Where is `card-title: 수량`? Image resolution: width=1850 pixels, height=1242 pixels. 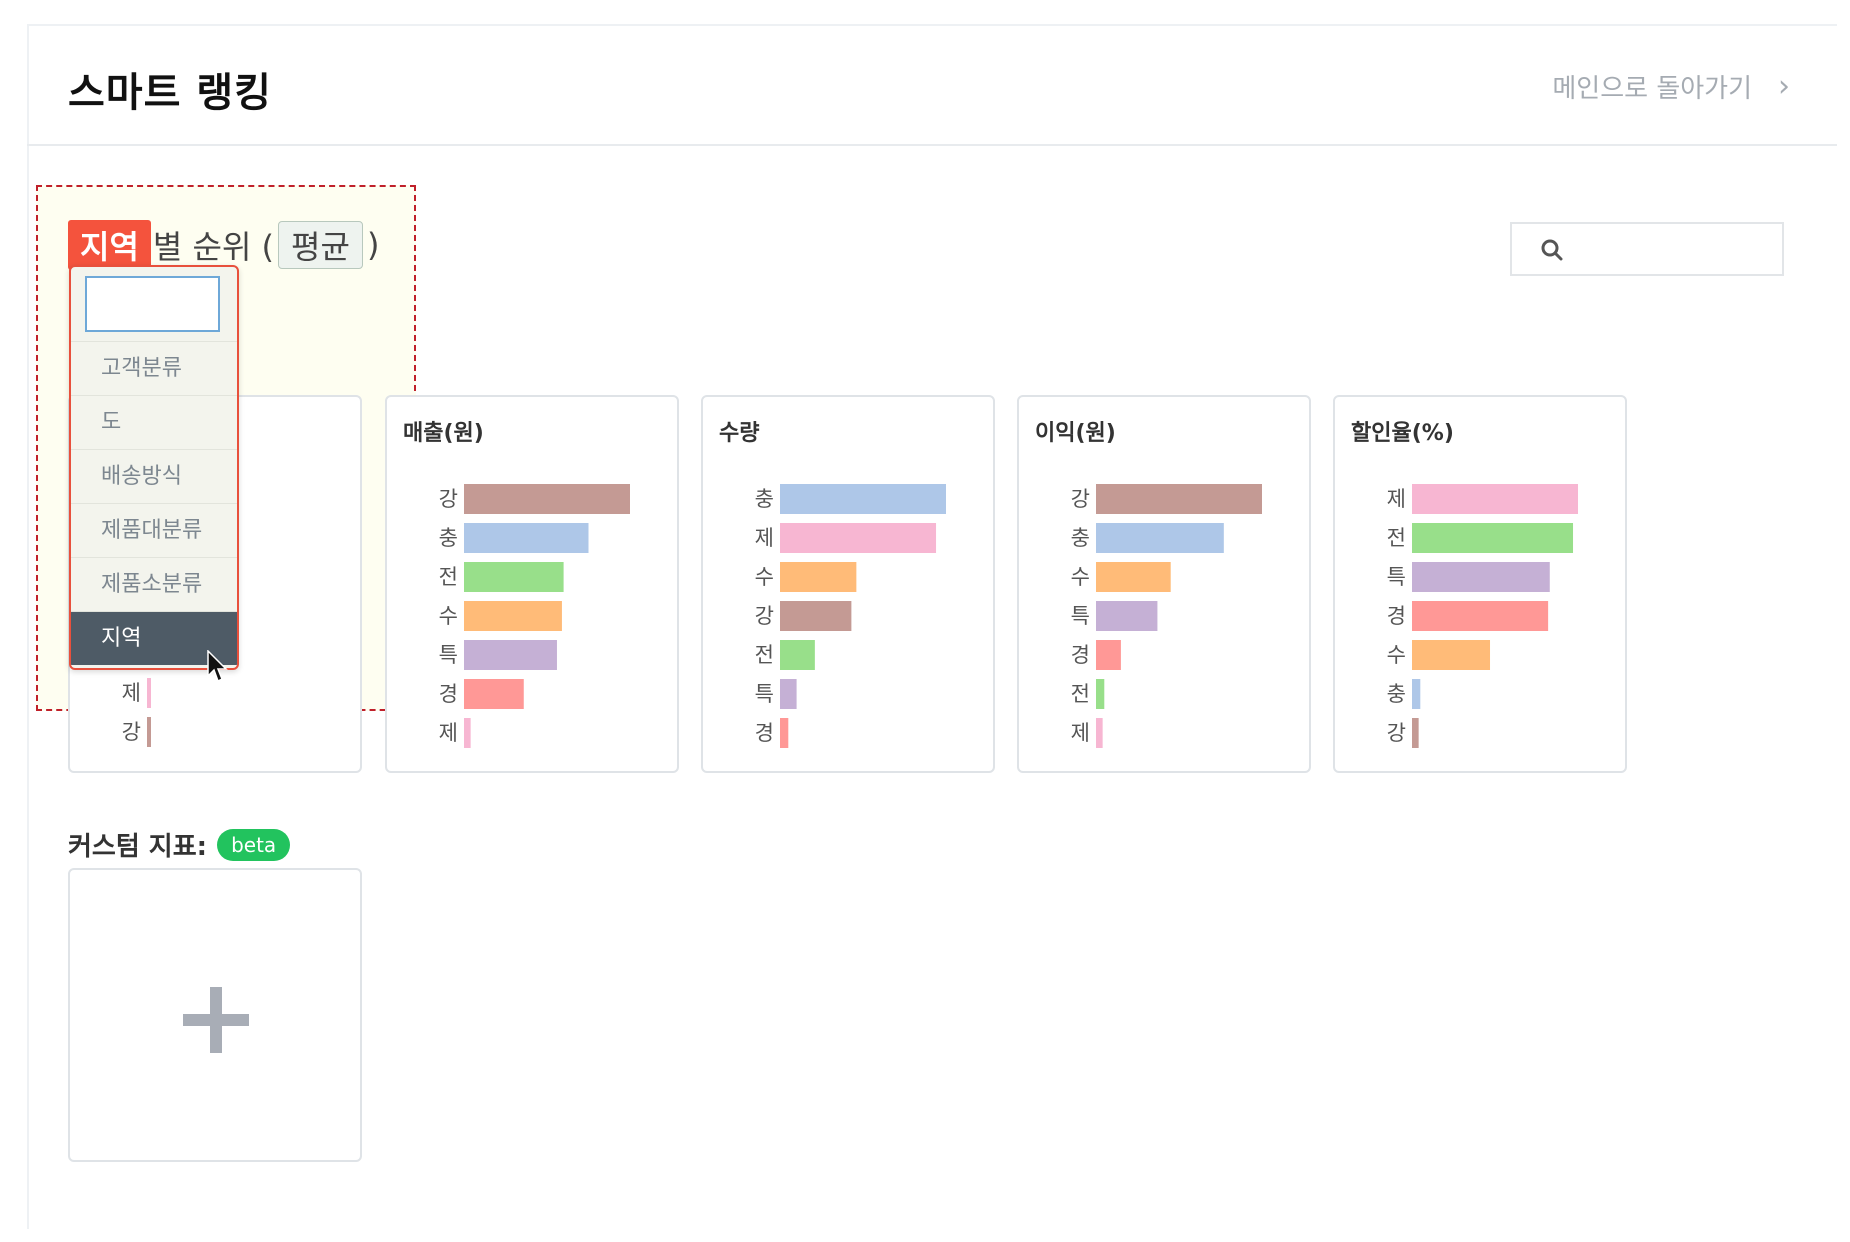 card-title: 수량 is located at coordinates (739, 433).